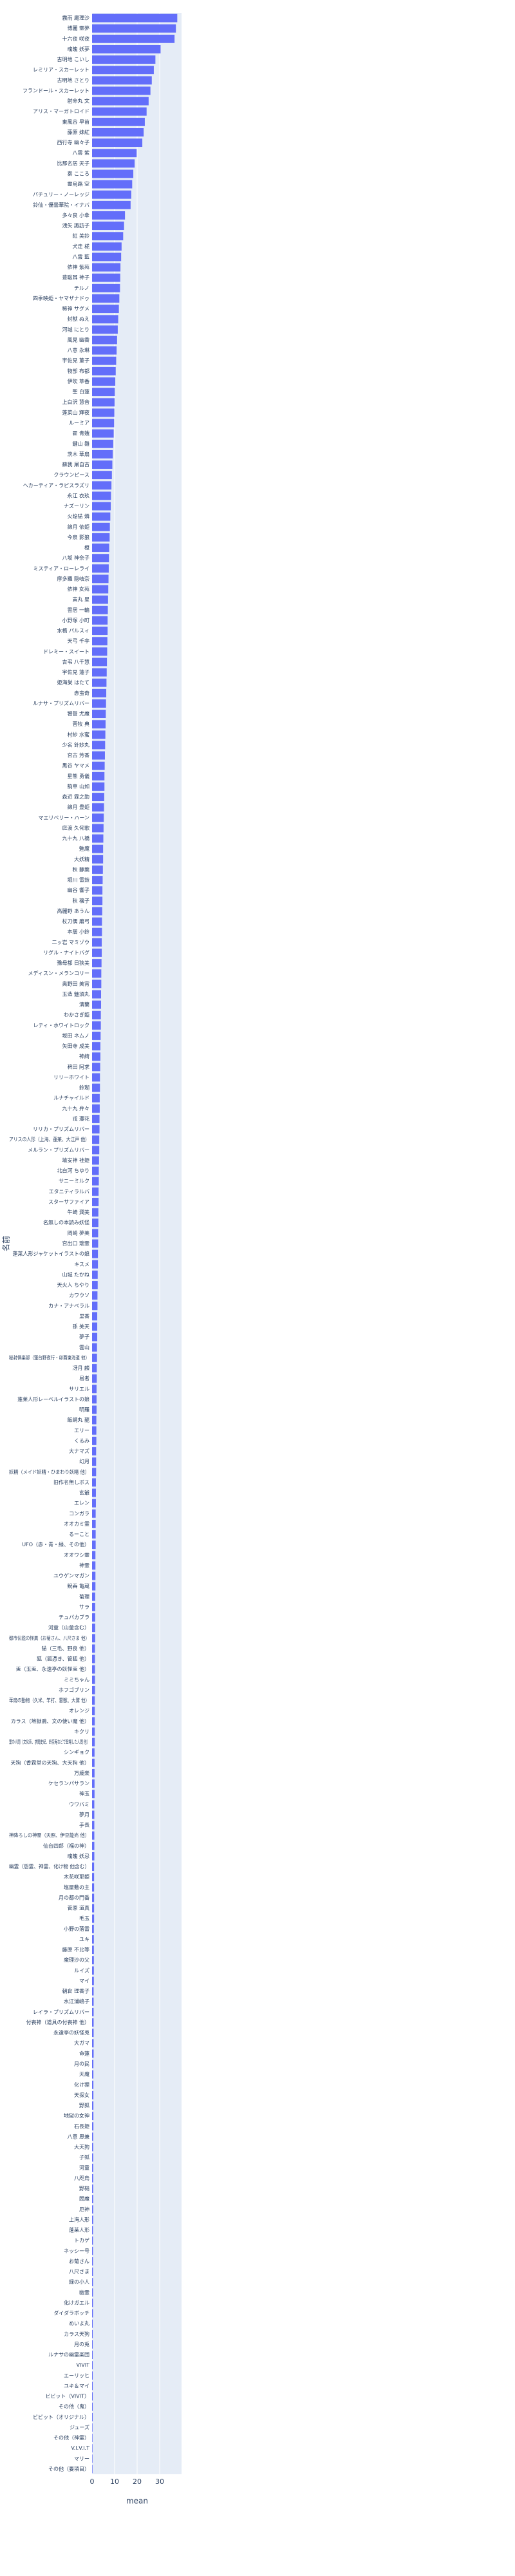 The width and height of the screenshot is (515, 2576). Describe the element at coordinates (79, 2281) in the screenshot. I see `y-tick-label: 緑の小人` at that location.